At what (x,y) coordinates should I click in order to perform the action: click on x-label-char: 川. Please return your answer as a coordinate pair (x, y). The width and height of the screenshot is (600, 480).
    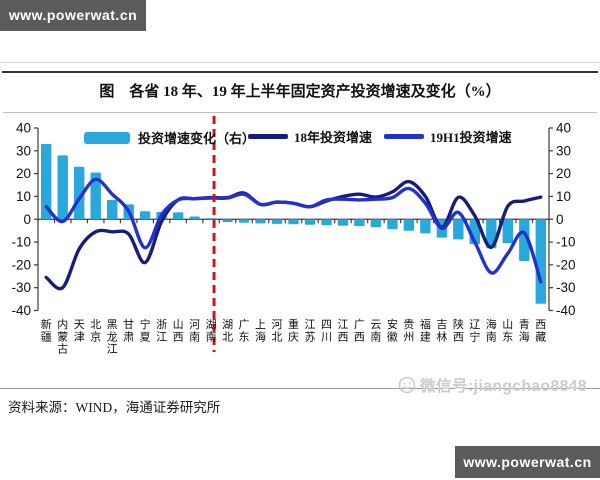
    Looking at the image, I should click on (326, 337).